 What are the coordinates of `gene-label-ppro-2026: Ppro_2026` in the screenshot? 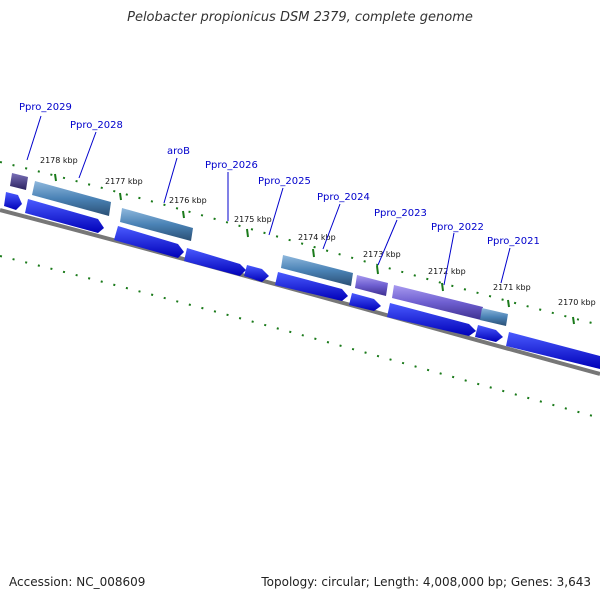 It's located at (231, 165).